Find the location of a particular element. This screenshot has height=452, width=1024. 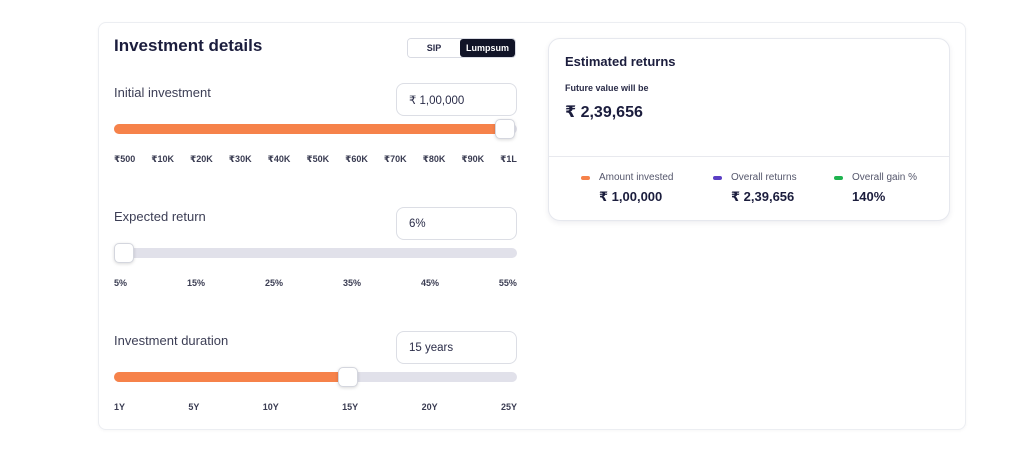

future-value-label: Future value will be is located at coordinates (607, 88).